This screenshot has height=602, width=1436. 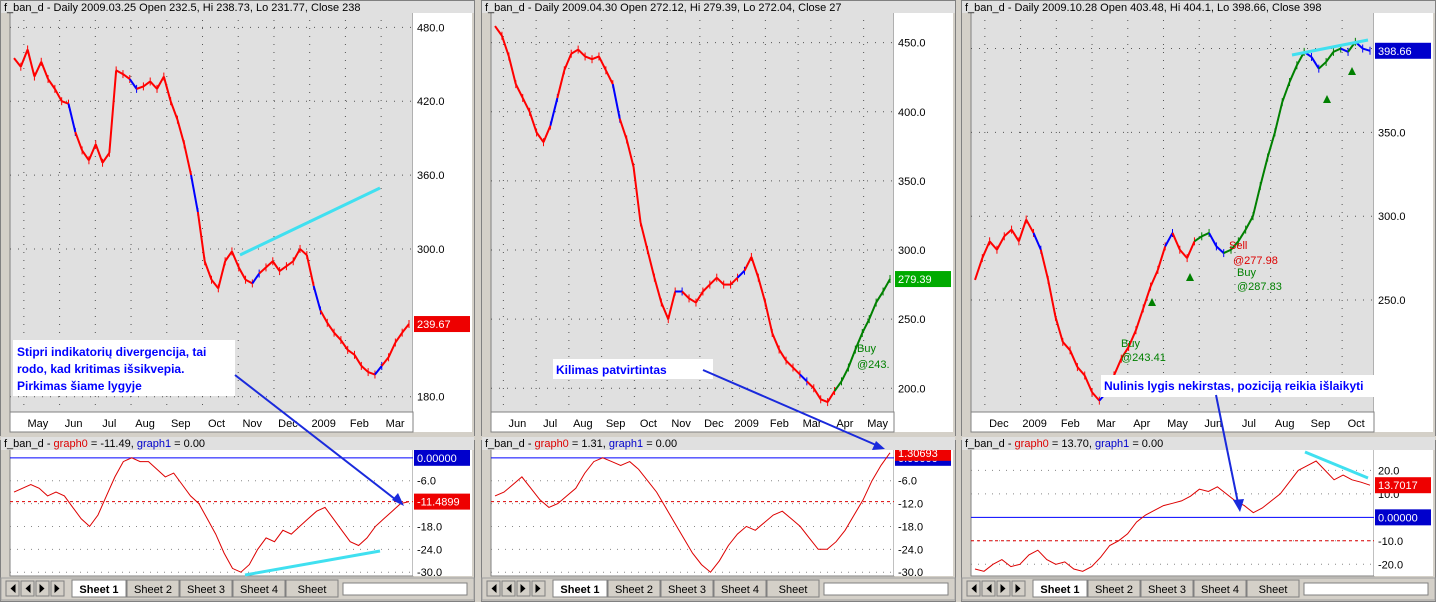 What do you see at coordinates (100, 369) in the screenshot?
I see `annotation-text: rodo, kad kritimas išsikvepia.` at bounding box center [100, 369].